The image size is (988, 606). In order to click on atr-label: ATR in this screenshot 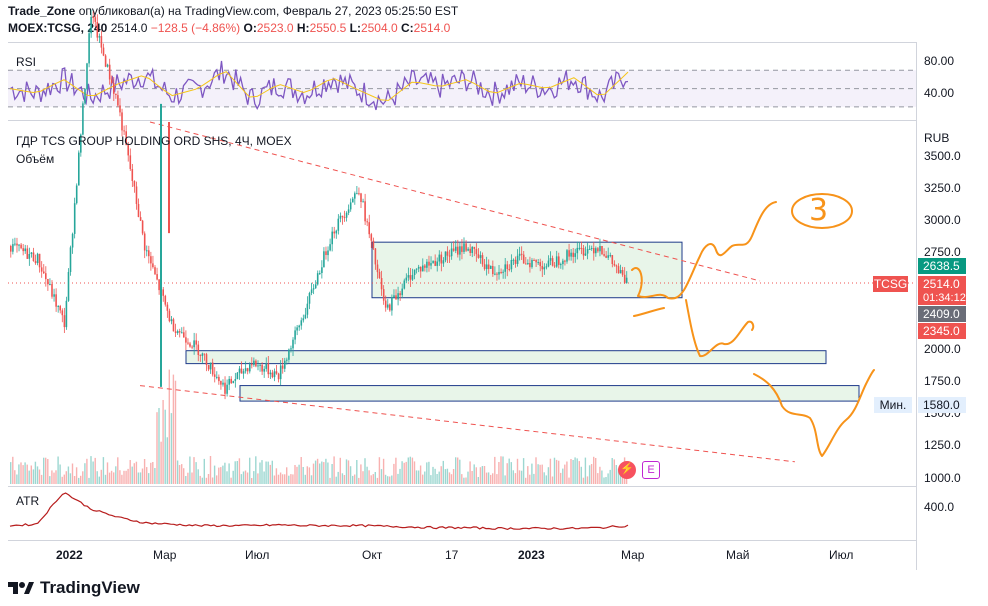, I will do `click(28, 501)`.